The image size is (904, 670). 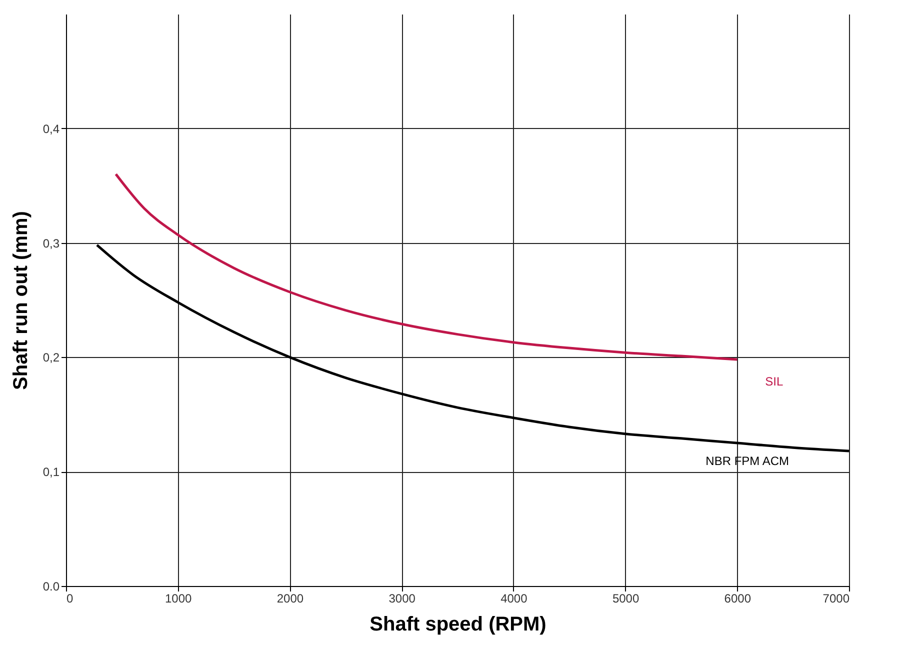 I want to click on x-tick-label: 0, so click(x=70, y=599).